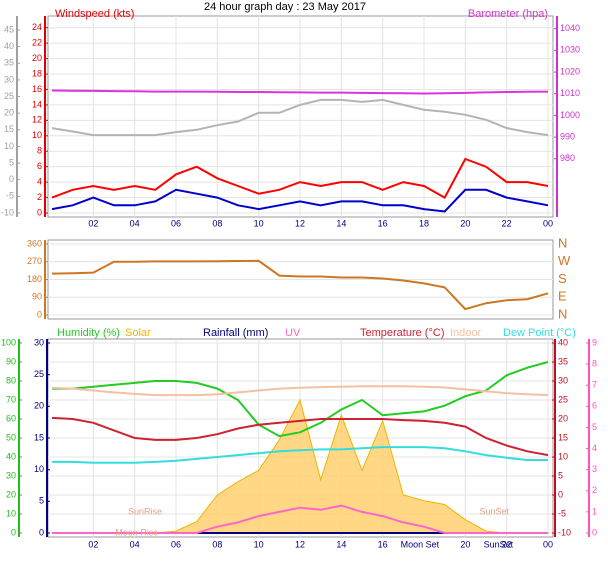 The width and height of the screenshot is (608, 561). I want to click on legend-label: Dew Point (°C), so click(539, 333).